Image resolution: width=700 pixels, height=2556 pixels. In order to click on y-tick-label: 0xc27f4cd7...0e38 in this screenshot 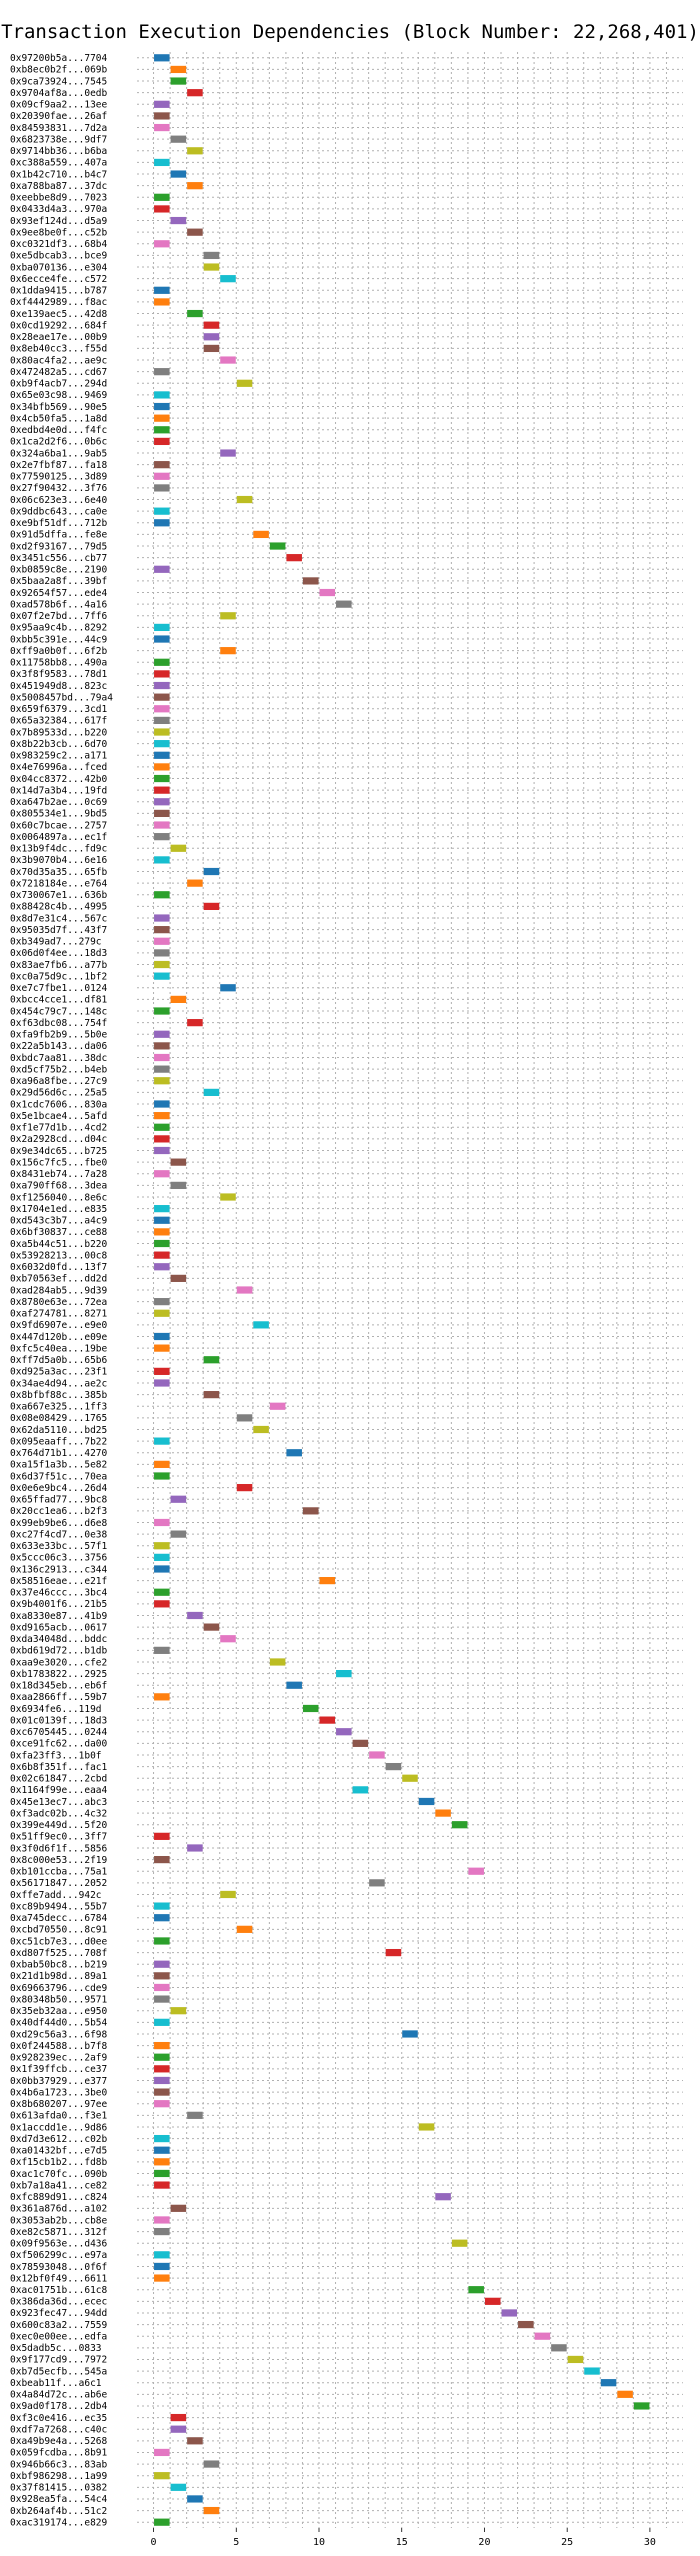, I will do `click(59, 1534)`.